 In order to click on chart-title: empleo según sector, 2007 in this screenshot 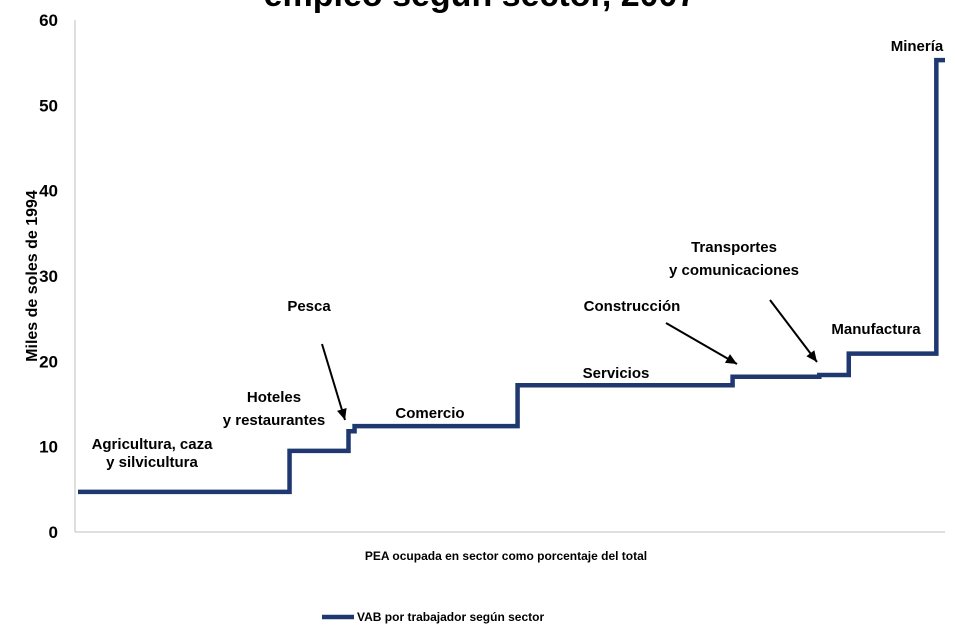, I will do `click(480, 7)`.